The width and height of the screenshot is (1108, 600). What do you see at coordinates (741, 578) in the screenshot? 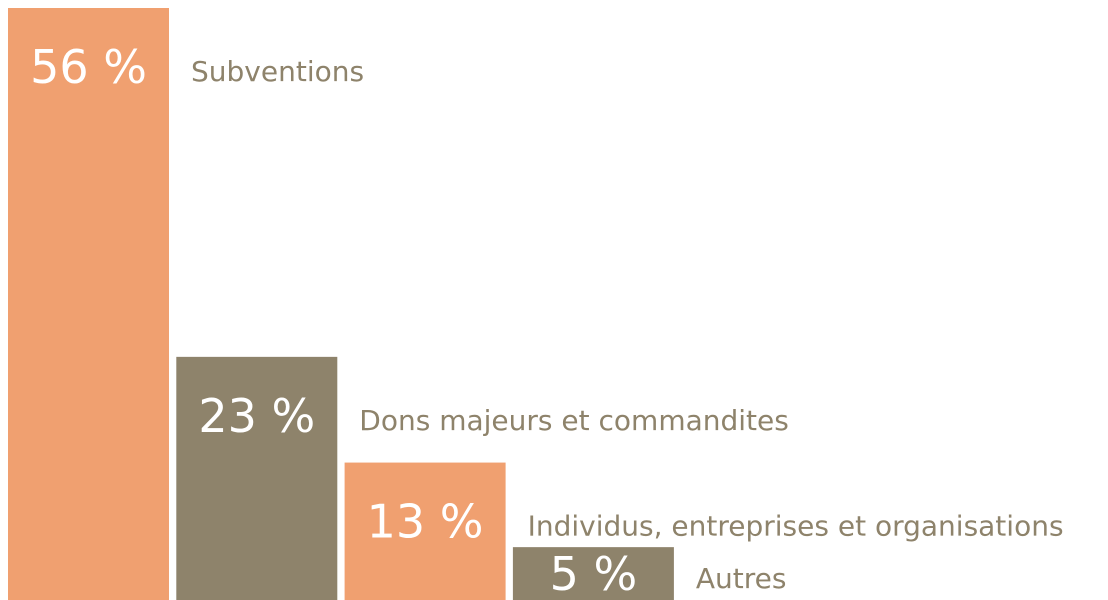
I see `category-label: Autres` at bounding box center [741, 578].